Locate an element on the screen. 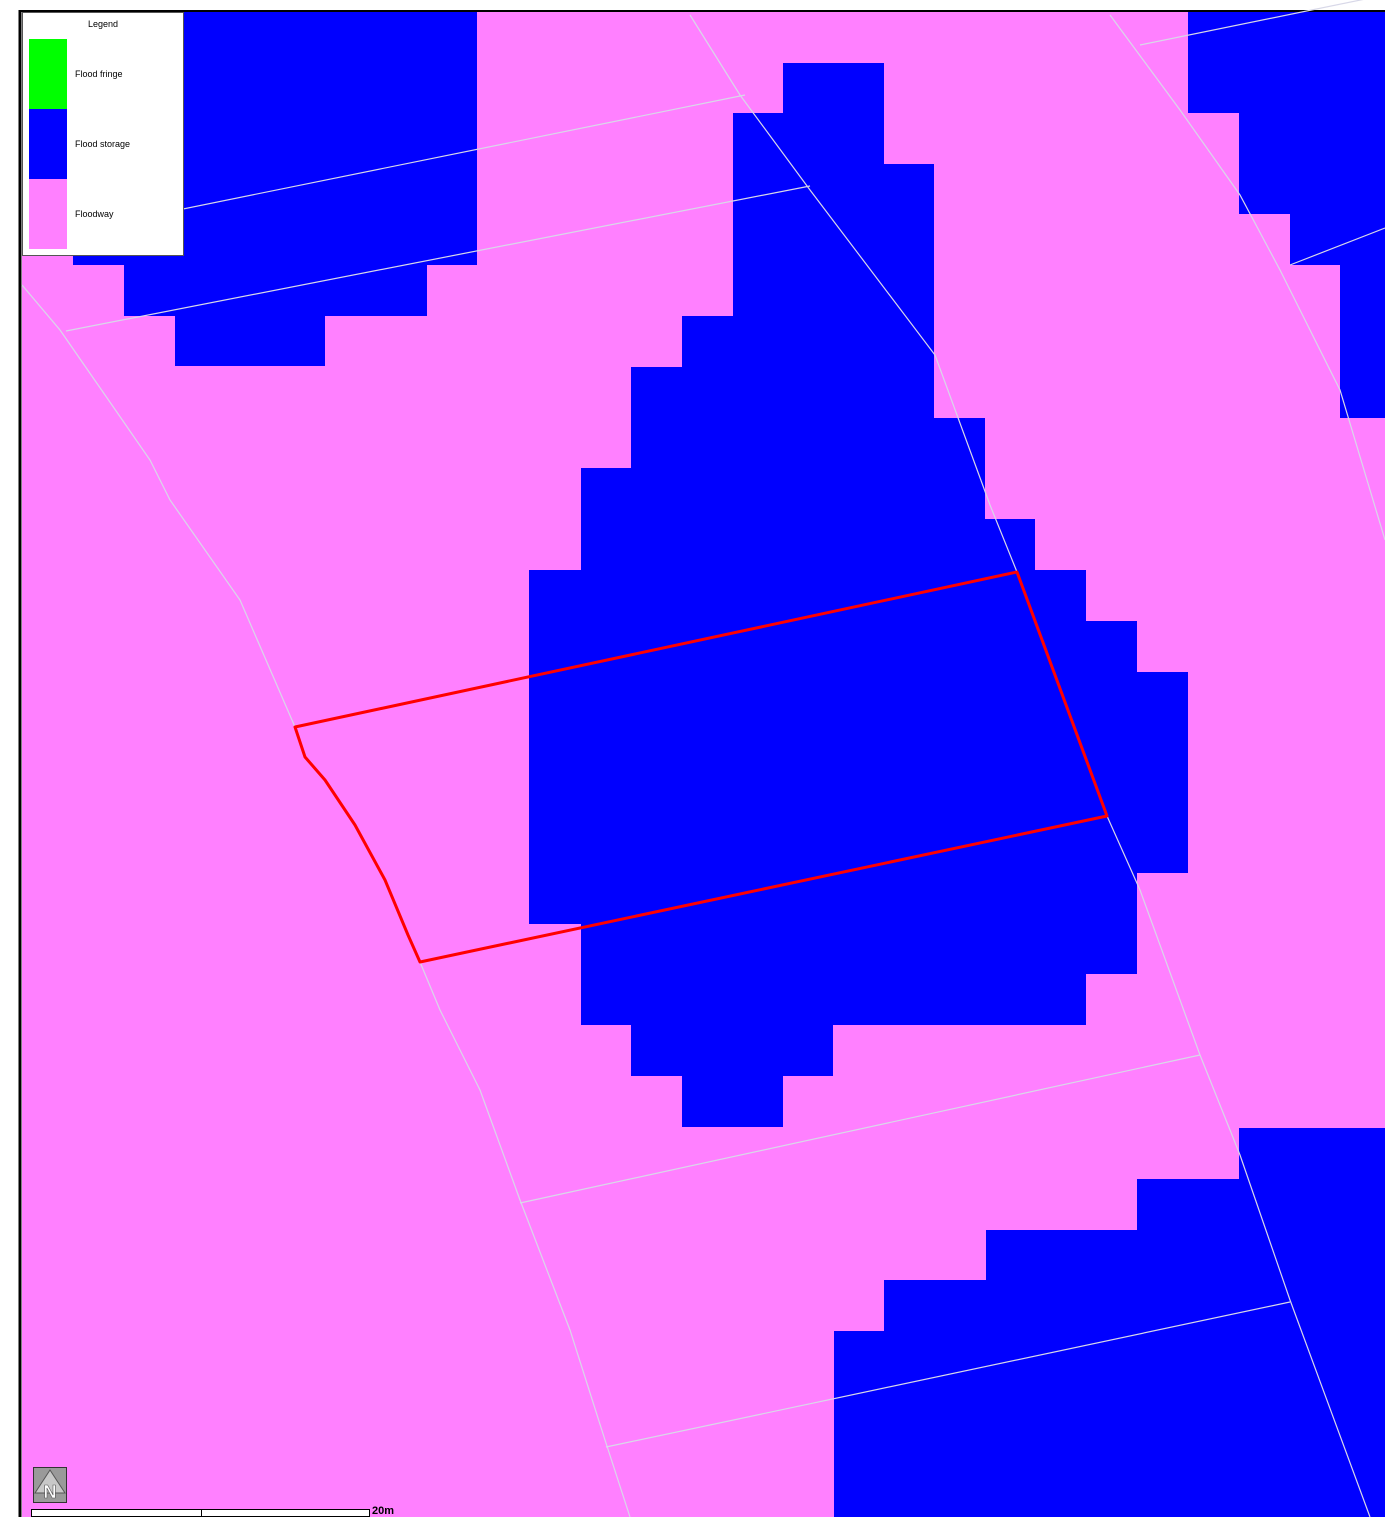 The image size is (1385, 1517). scale-bar-label: 20m is located at coordinates (383, 1511).